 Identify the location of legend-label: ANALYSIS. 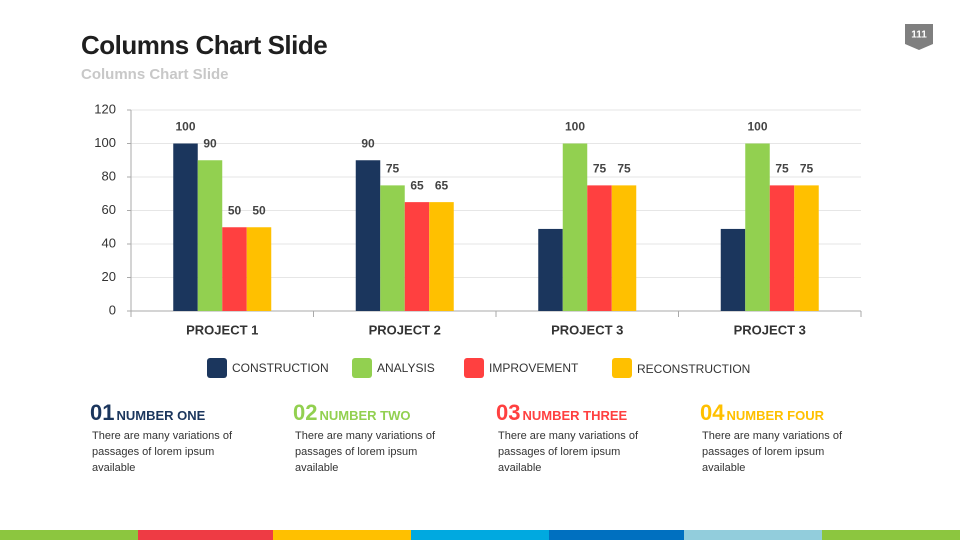
(406, 368).